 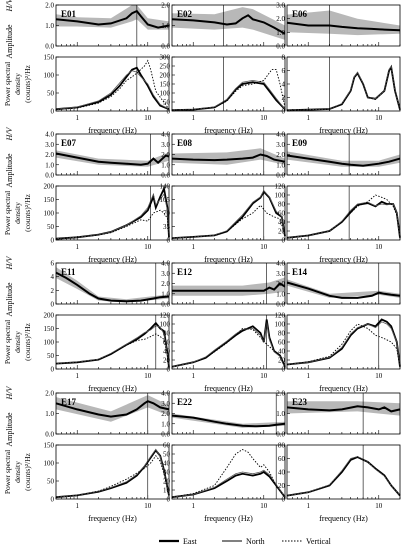 What do you see at coordinates (228, 221) in the screenshot?
I see `e08-psd-series-vertical` at bounding box center [228, 221].